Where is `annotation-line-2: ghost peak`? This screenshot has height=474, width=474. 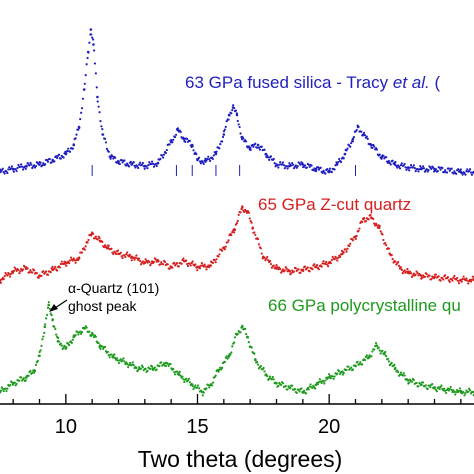
annotation-line-2: ghost peak is located at coordinates (102, 306).